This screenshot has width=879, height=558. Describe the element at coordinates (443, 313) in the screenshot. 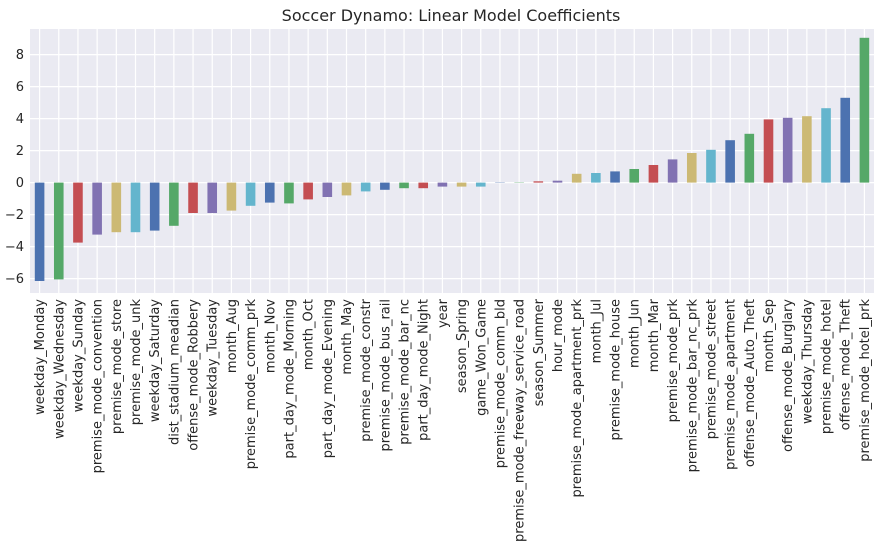

I see `x-tick-label: year` at that location.